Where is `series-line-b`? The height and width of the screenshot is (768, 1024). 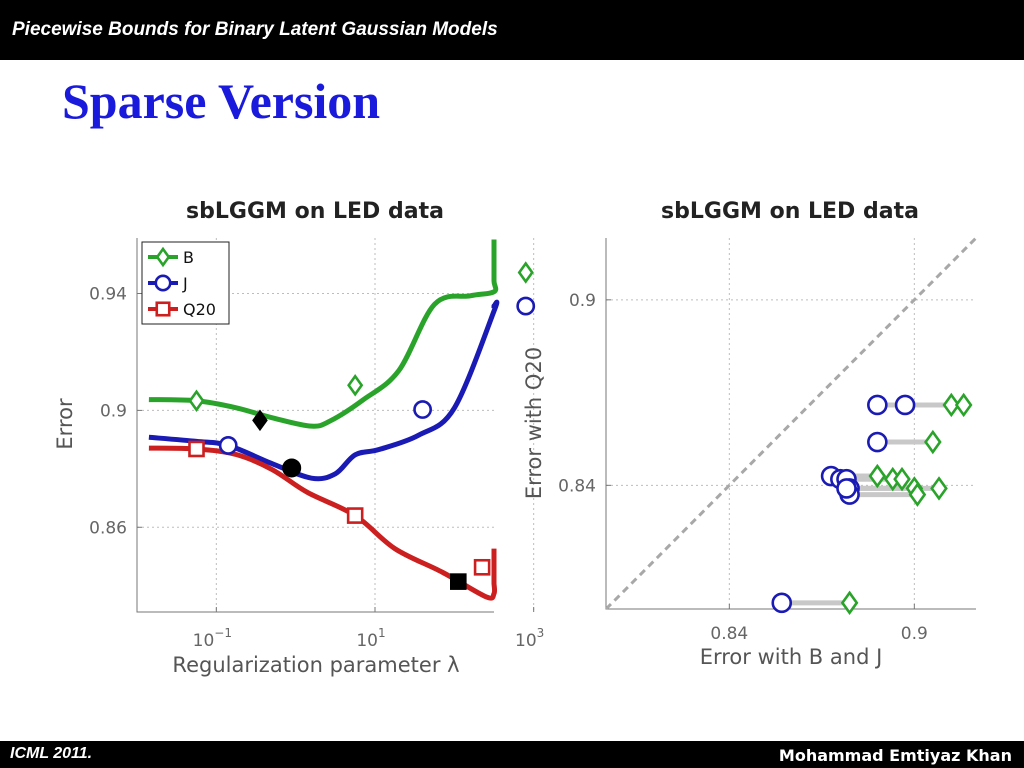
series-line-b is located at coordinates (323, 334).